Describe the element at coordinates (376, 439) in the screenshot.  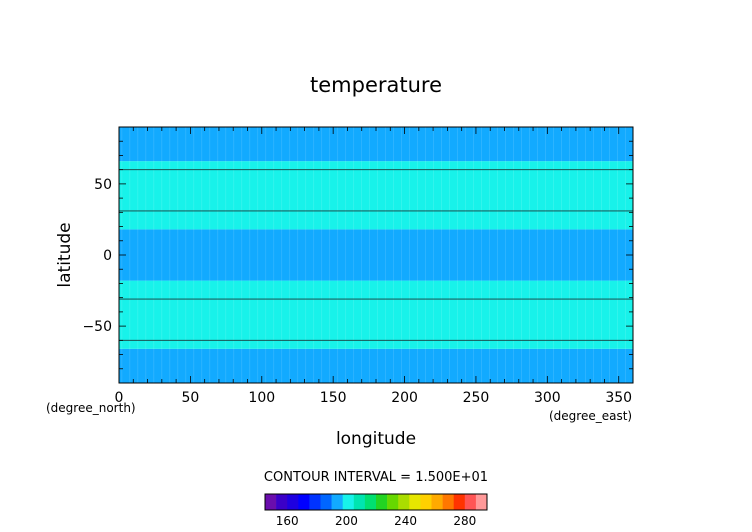
I see `x-axis-label: longitude` at that location.